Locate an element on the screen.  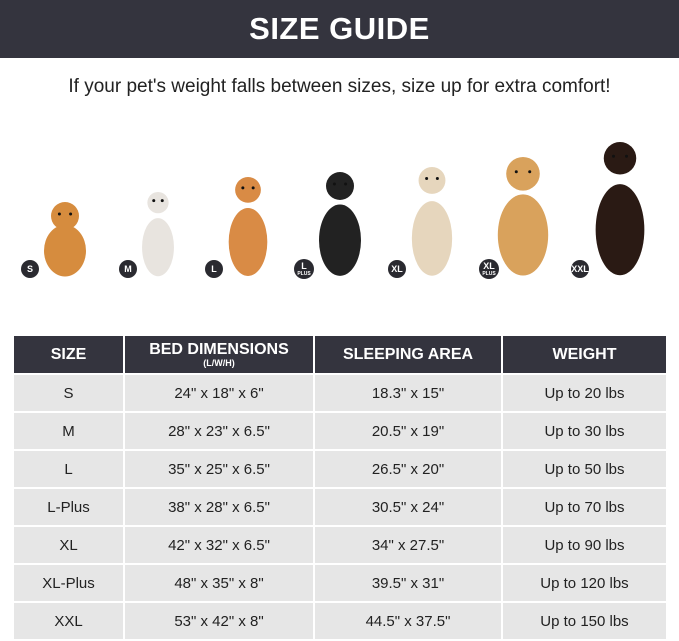
cell-bed-dimensions: 48" x 35" x 8" is located at coordinates (219, 583).